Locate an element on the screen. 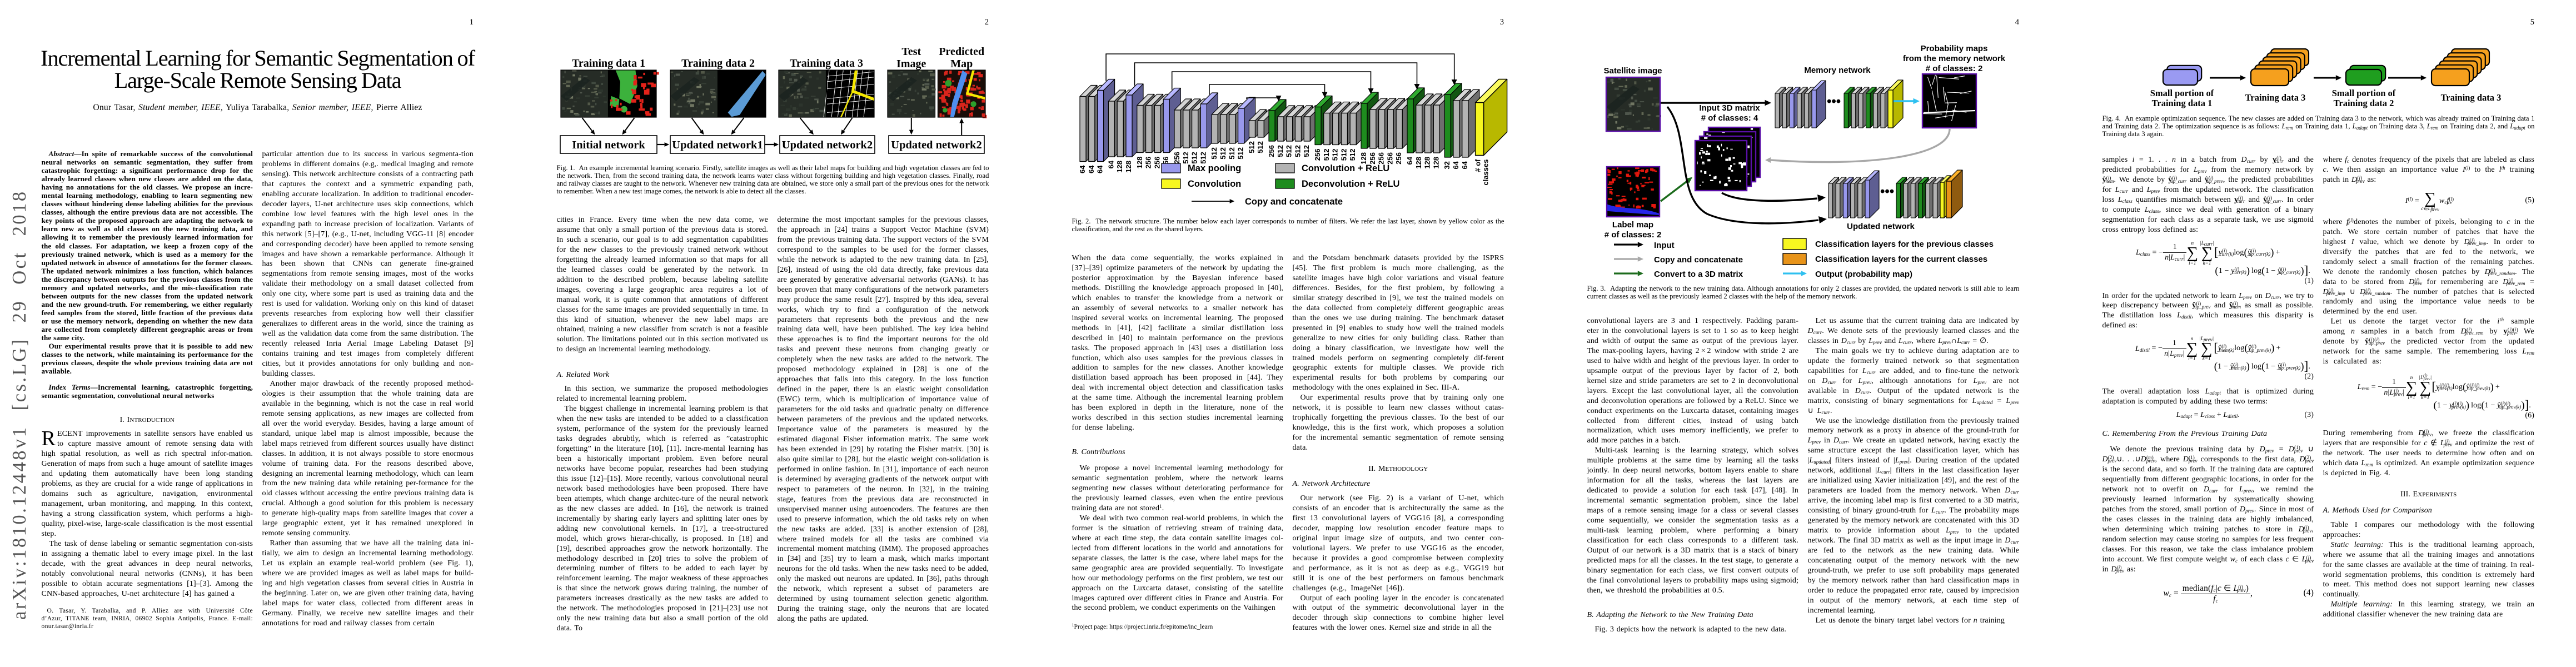 The image size is (2576, 667). svg-text: Initial network is located at coordinates (608, 145).